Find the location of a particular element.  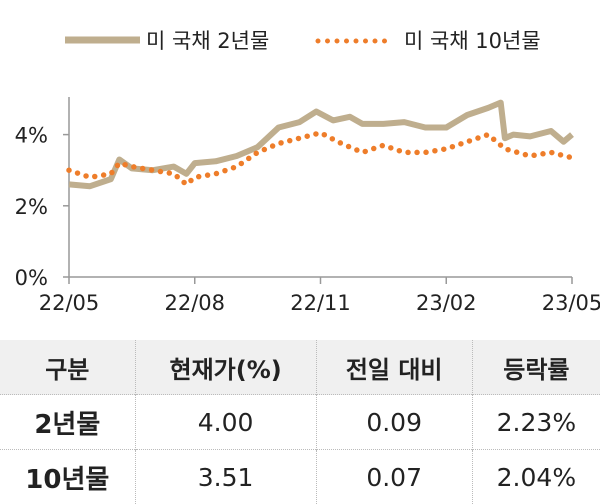

header-rate: 등락률 is located at coordinates (535, 367).